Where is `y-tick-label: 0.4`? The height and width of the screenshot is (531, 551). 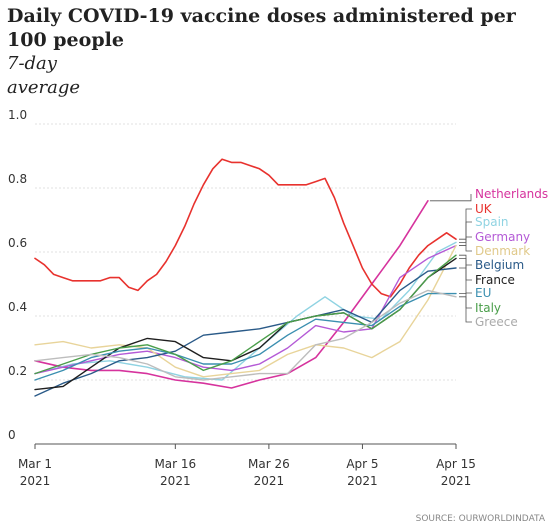 y-tick-label: 0.4 is located at coordinates (17, 307).